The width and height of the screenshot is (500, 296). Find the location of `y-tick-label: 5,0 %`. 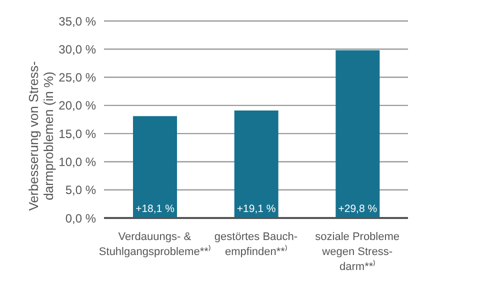

y-tick-label: 5,0 % is located at coordinates (80, 190).